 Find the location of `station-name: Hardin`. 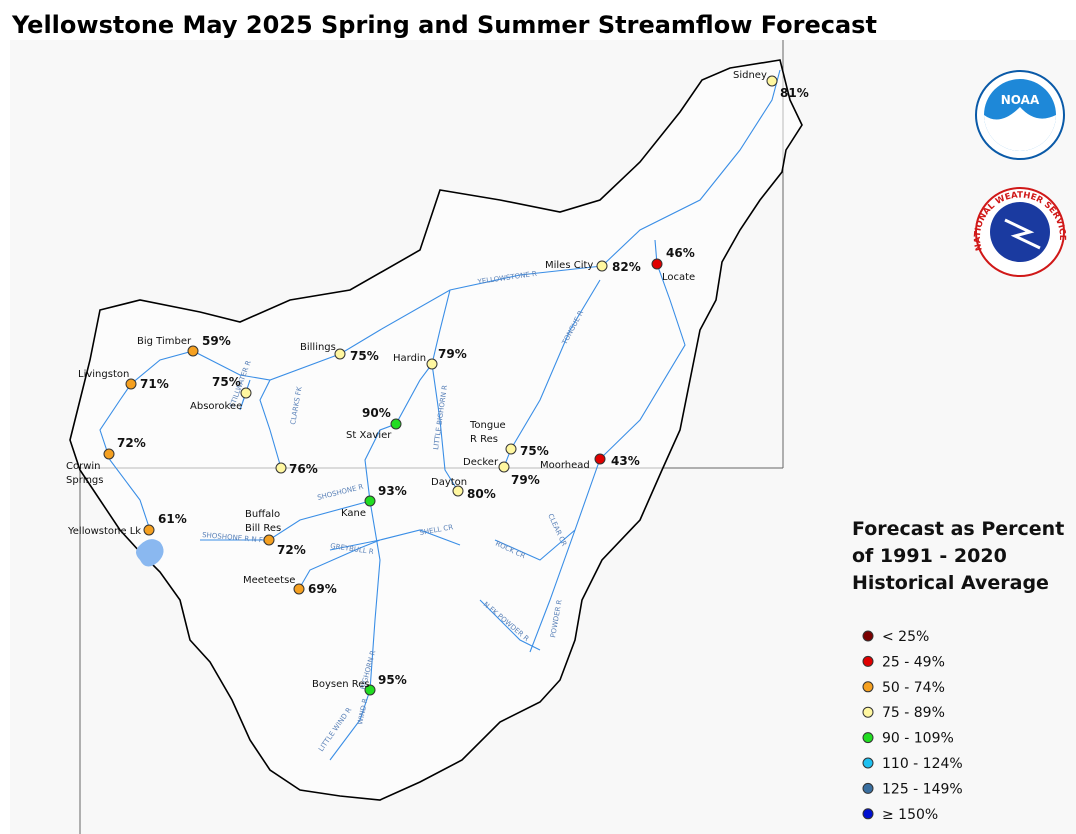

station-name: Hardin is located at coordinates (409, 358).